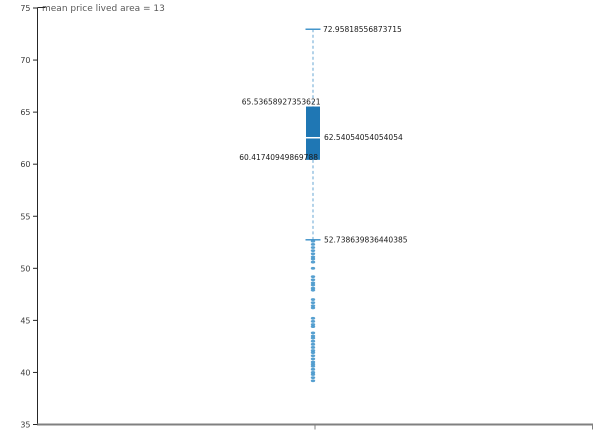 The image size is (600, 447). What do you see at coordinates (278, 157) in the screenshot?
I see `q1-label: 60.41740949869788` at bounding box center [278, 157].